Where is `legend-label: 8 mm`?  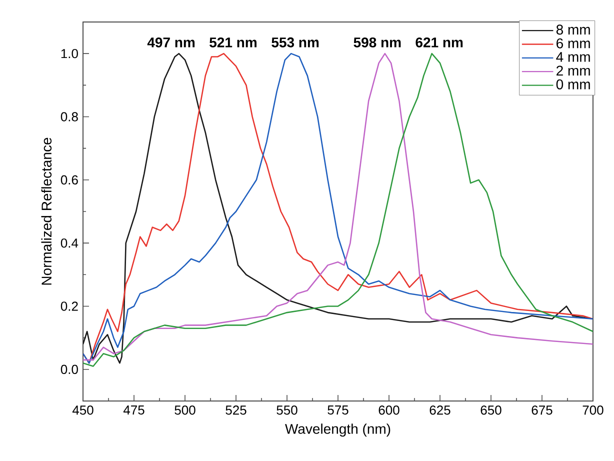
legend-label: 8 mm is located at coordinates (573, 29).